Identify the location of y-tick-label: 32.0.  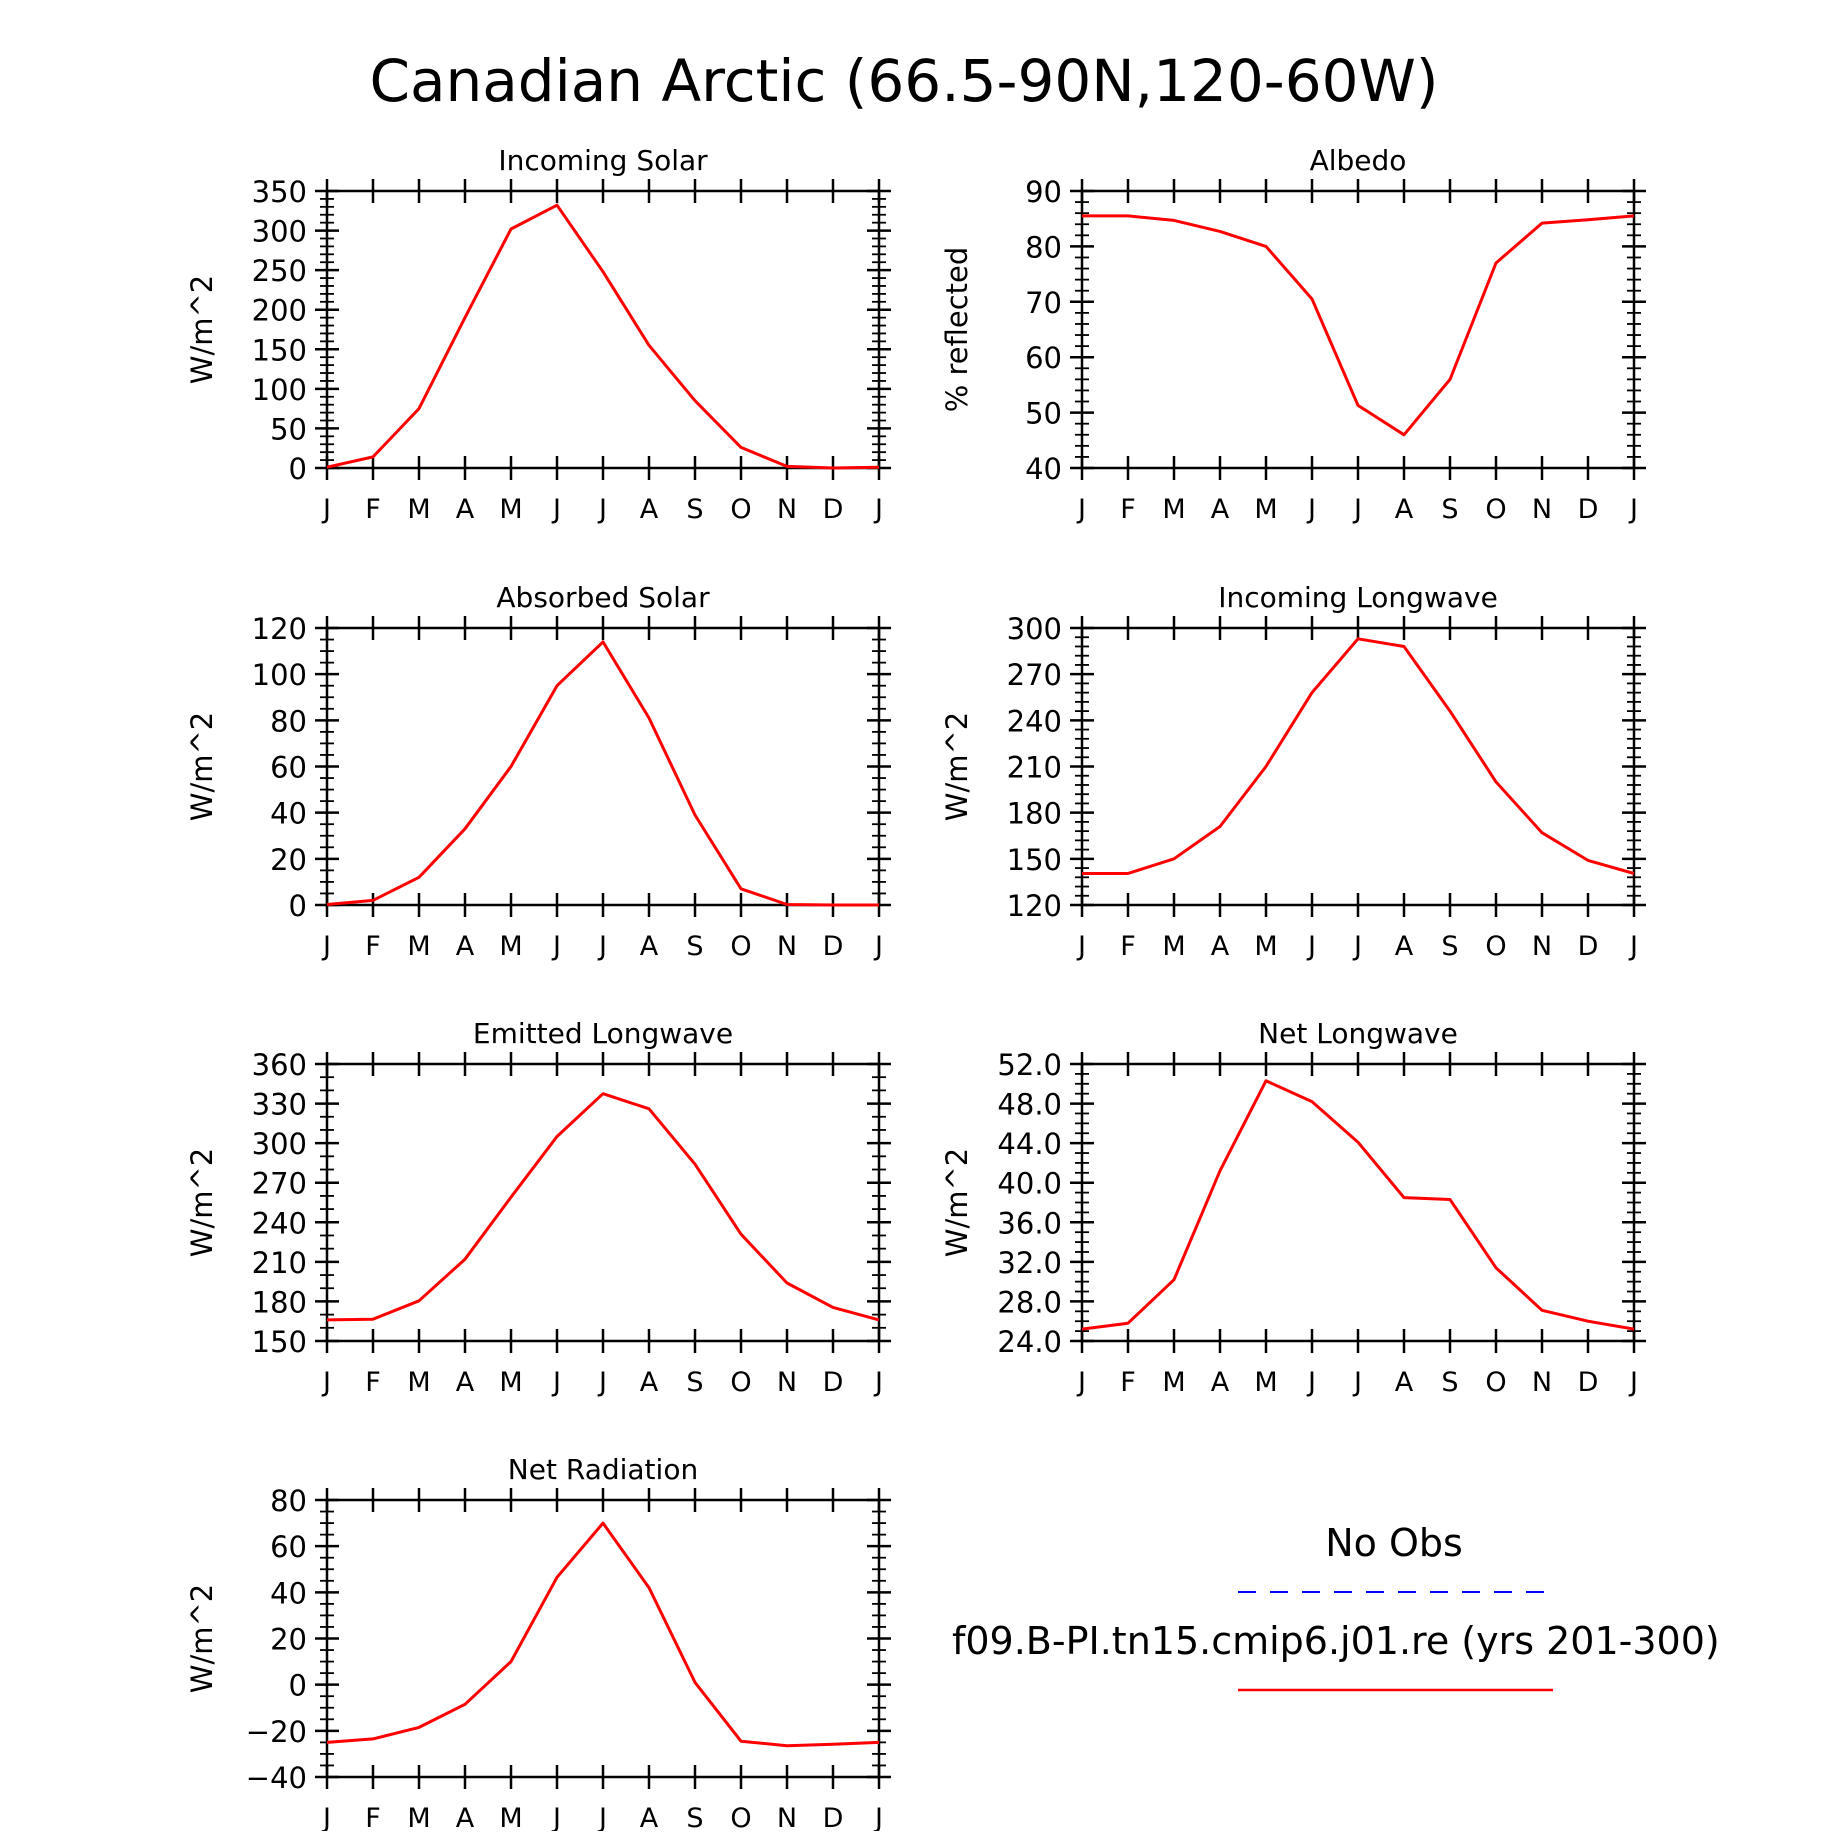
(1029, 1263).